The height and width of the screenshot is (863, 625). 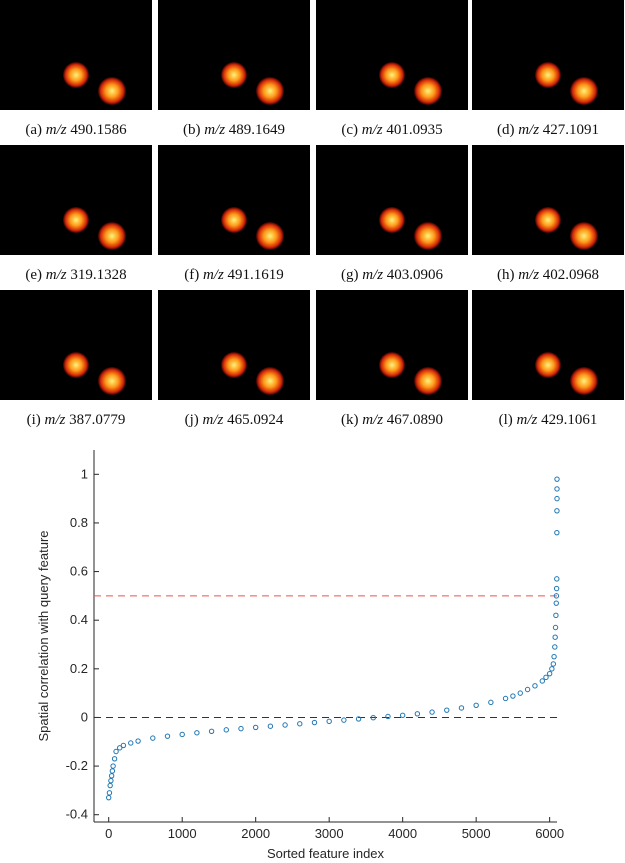 I want to click on caption-label: (a), so click(x=33, y=130).